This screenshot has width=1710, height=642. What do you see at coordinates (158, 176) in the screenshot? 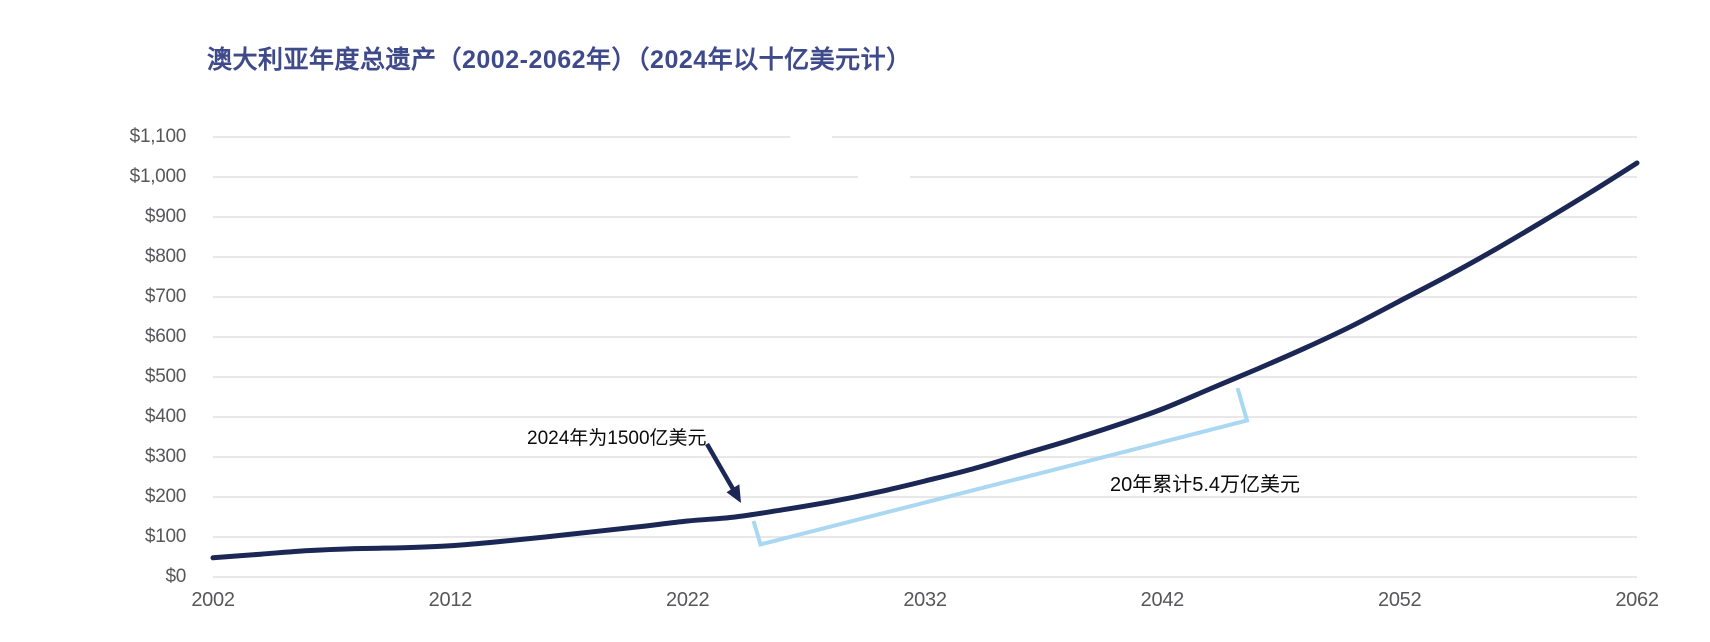
I see `y-axis-tick-label: $1,000` at bounding box center [158, 176].